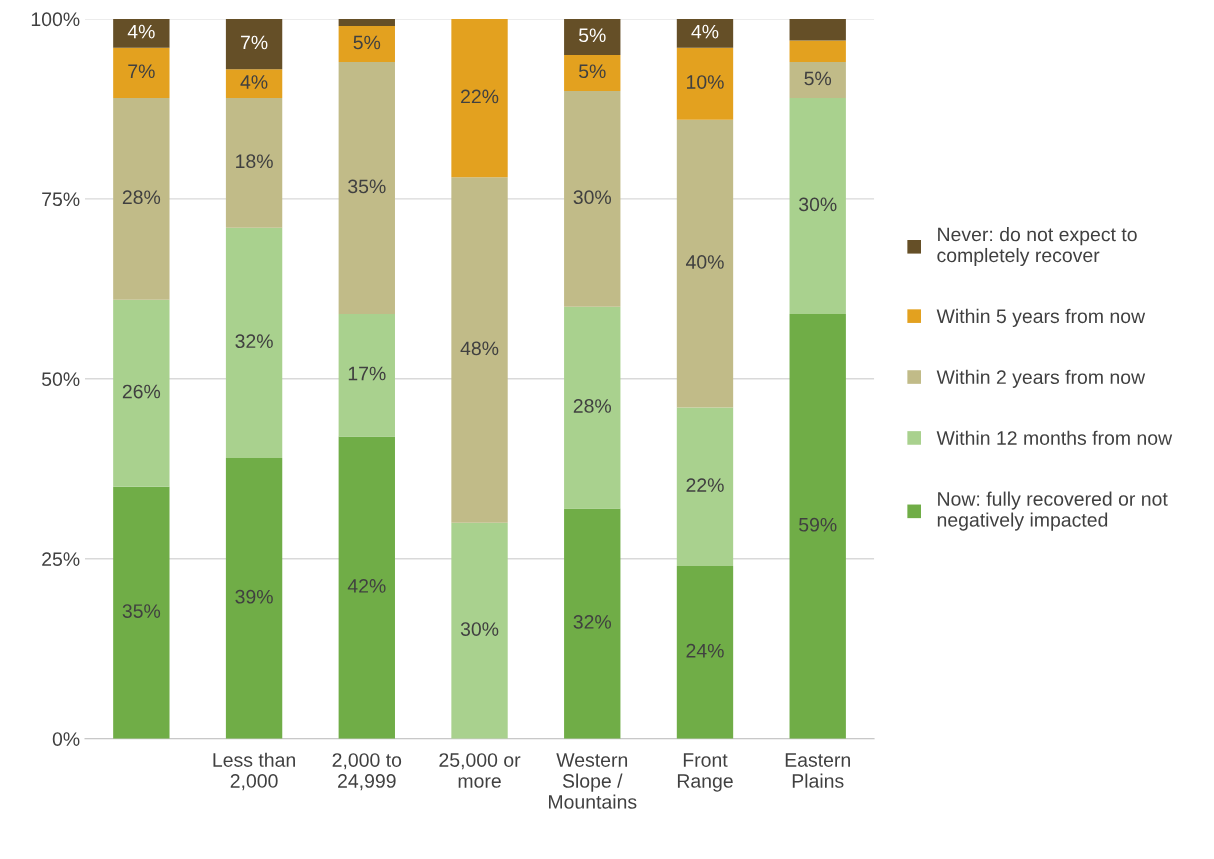  What do you see at coordinates (61, 199) in the screenshot?
I see `y-tick-label: 75%` at bounding box center [61, 199].